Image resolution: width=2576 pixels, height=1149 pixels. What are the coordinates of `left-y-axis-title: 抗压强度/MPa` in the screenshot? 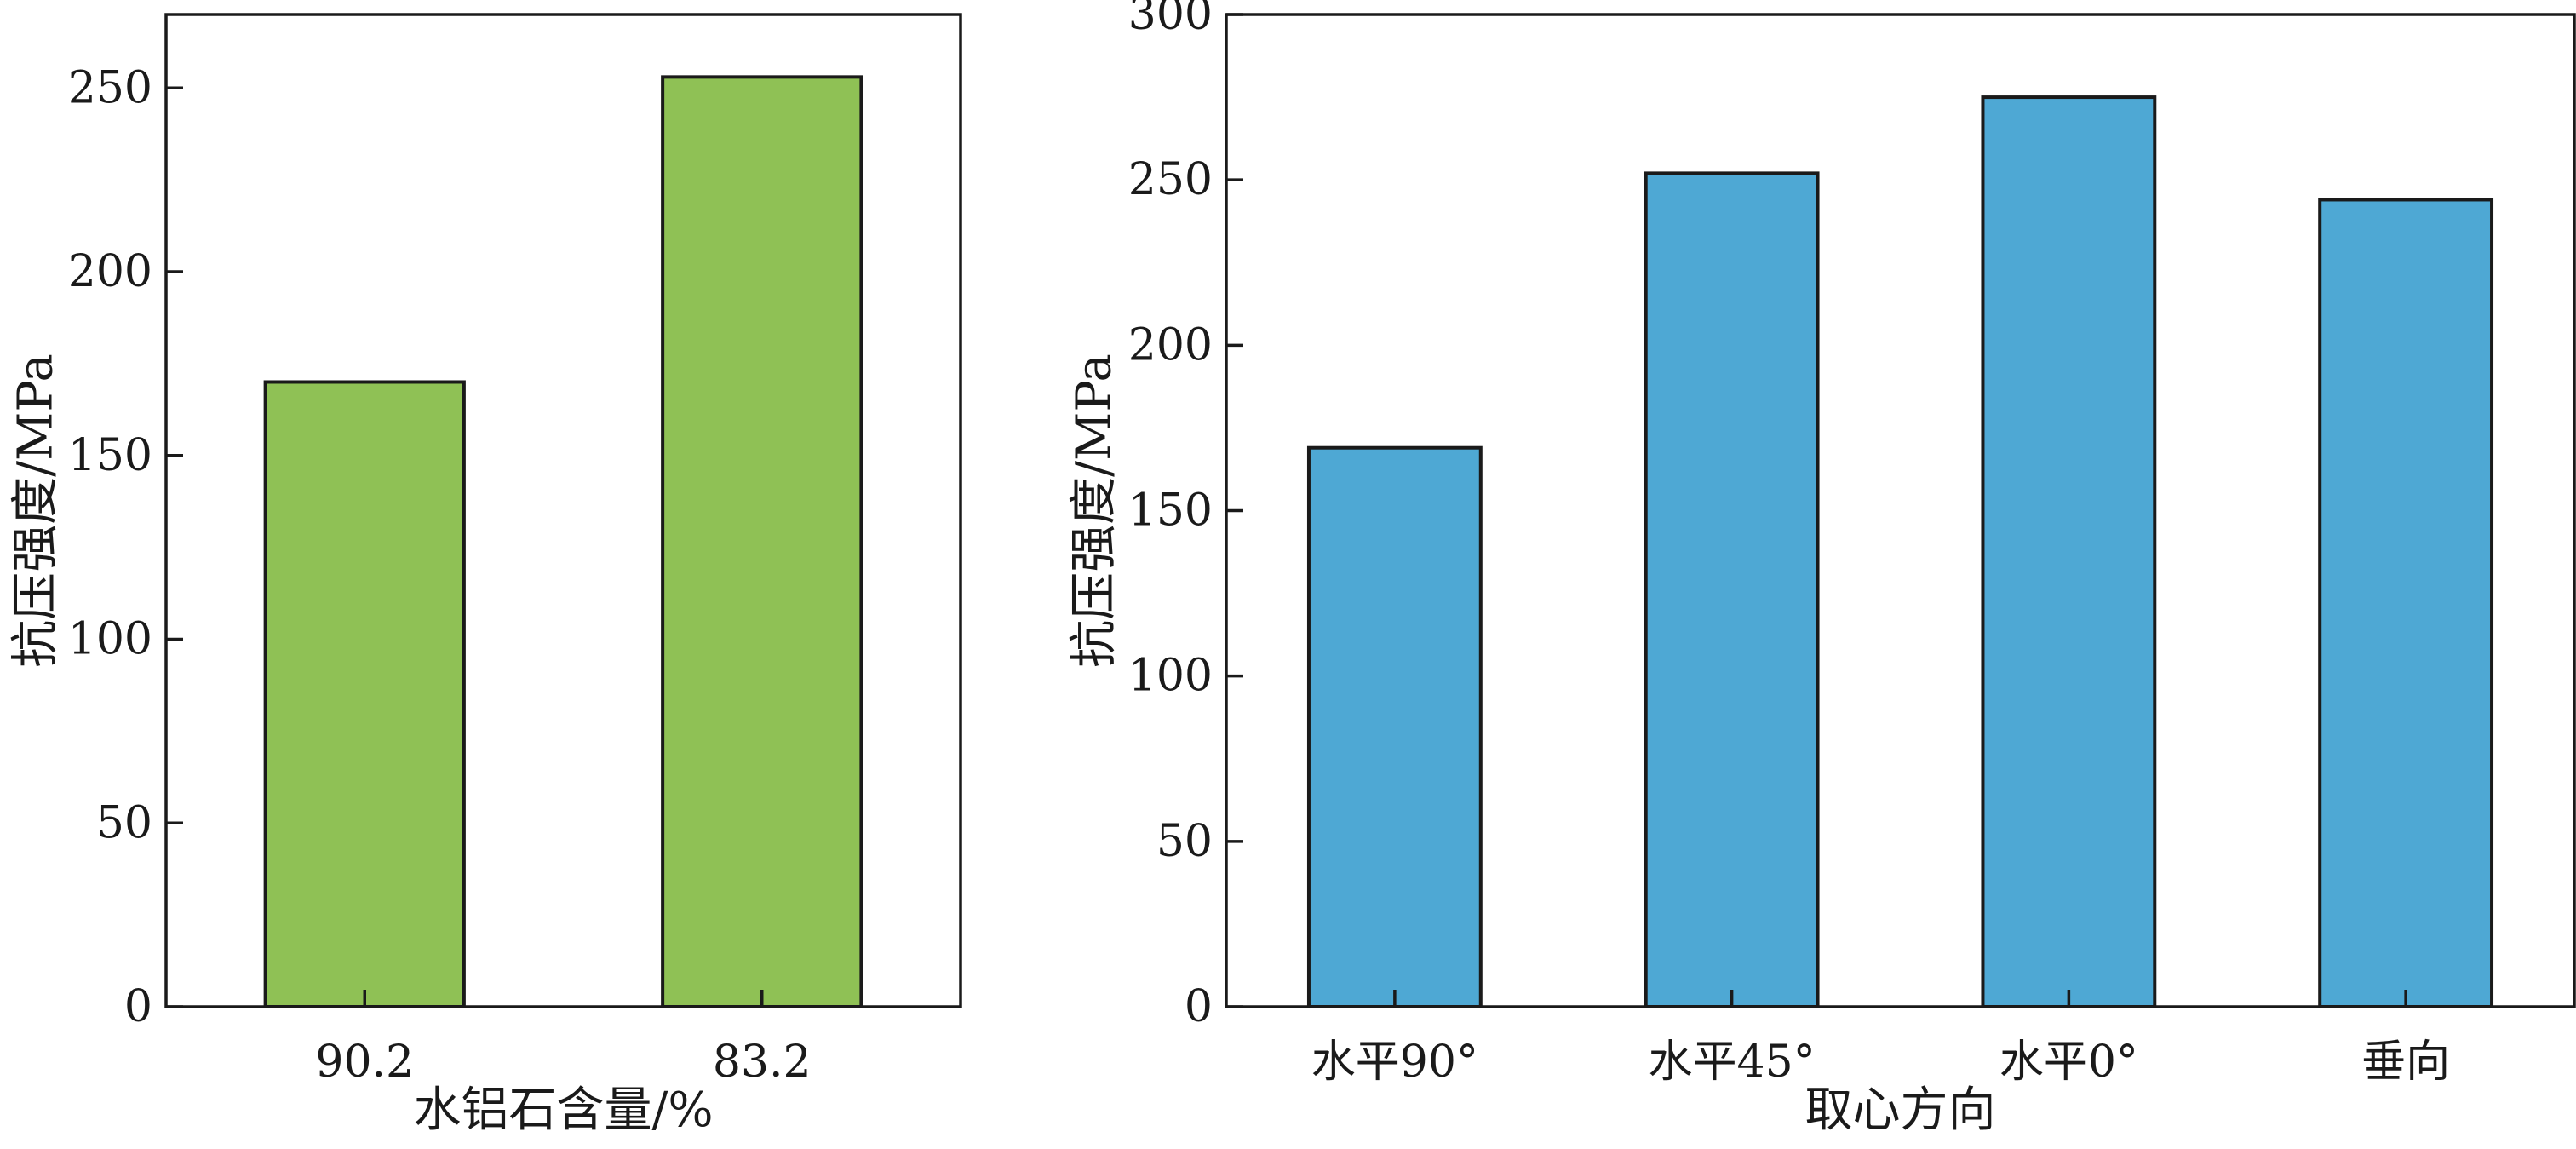 It's located at (36, 510).